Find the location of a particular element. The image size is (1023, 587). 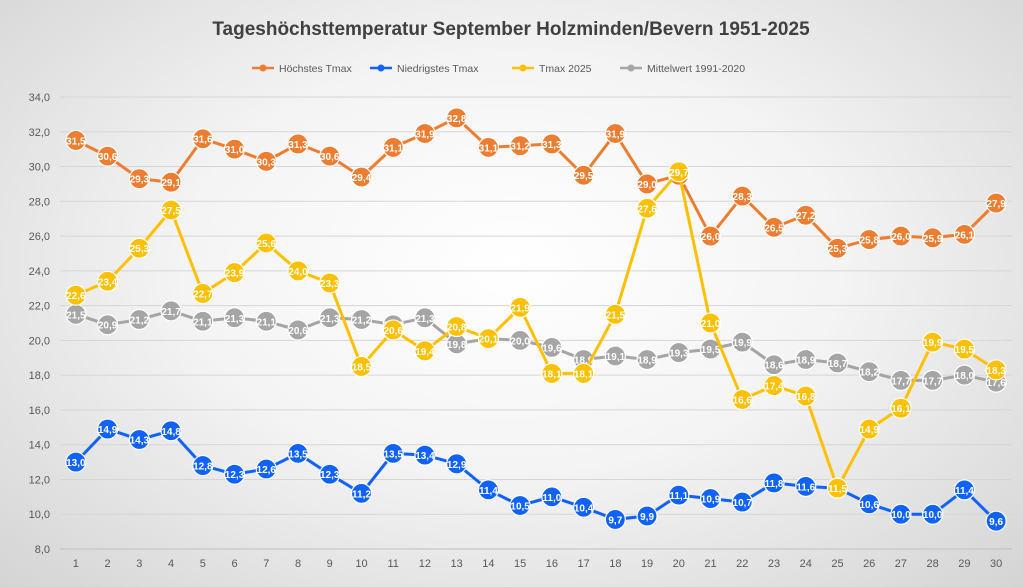

x-tick-label: 11 is located at coordinates (392, 564).